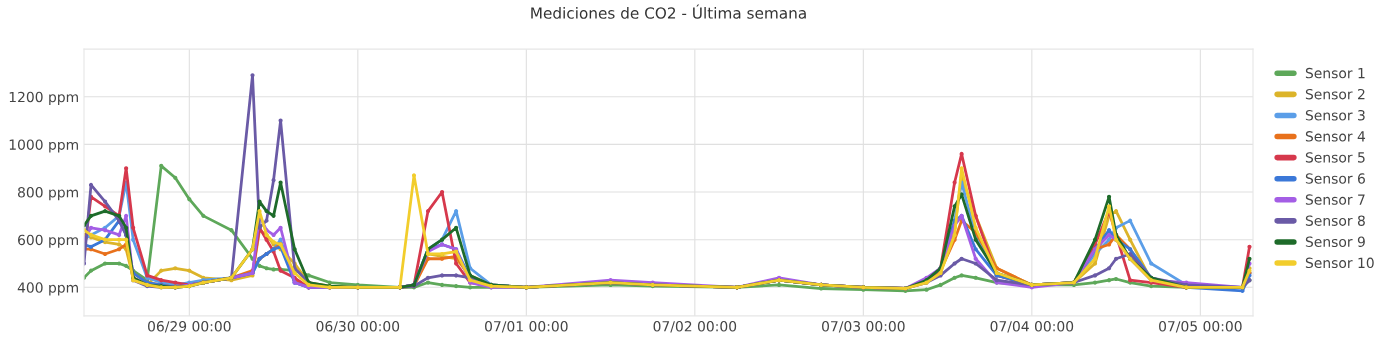 Image resolution: width=1400 pixels, height=351 pixels. I want to click on y-tick-label: 1200 ppm, so click(43, 98).